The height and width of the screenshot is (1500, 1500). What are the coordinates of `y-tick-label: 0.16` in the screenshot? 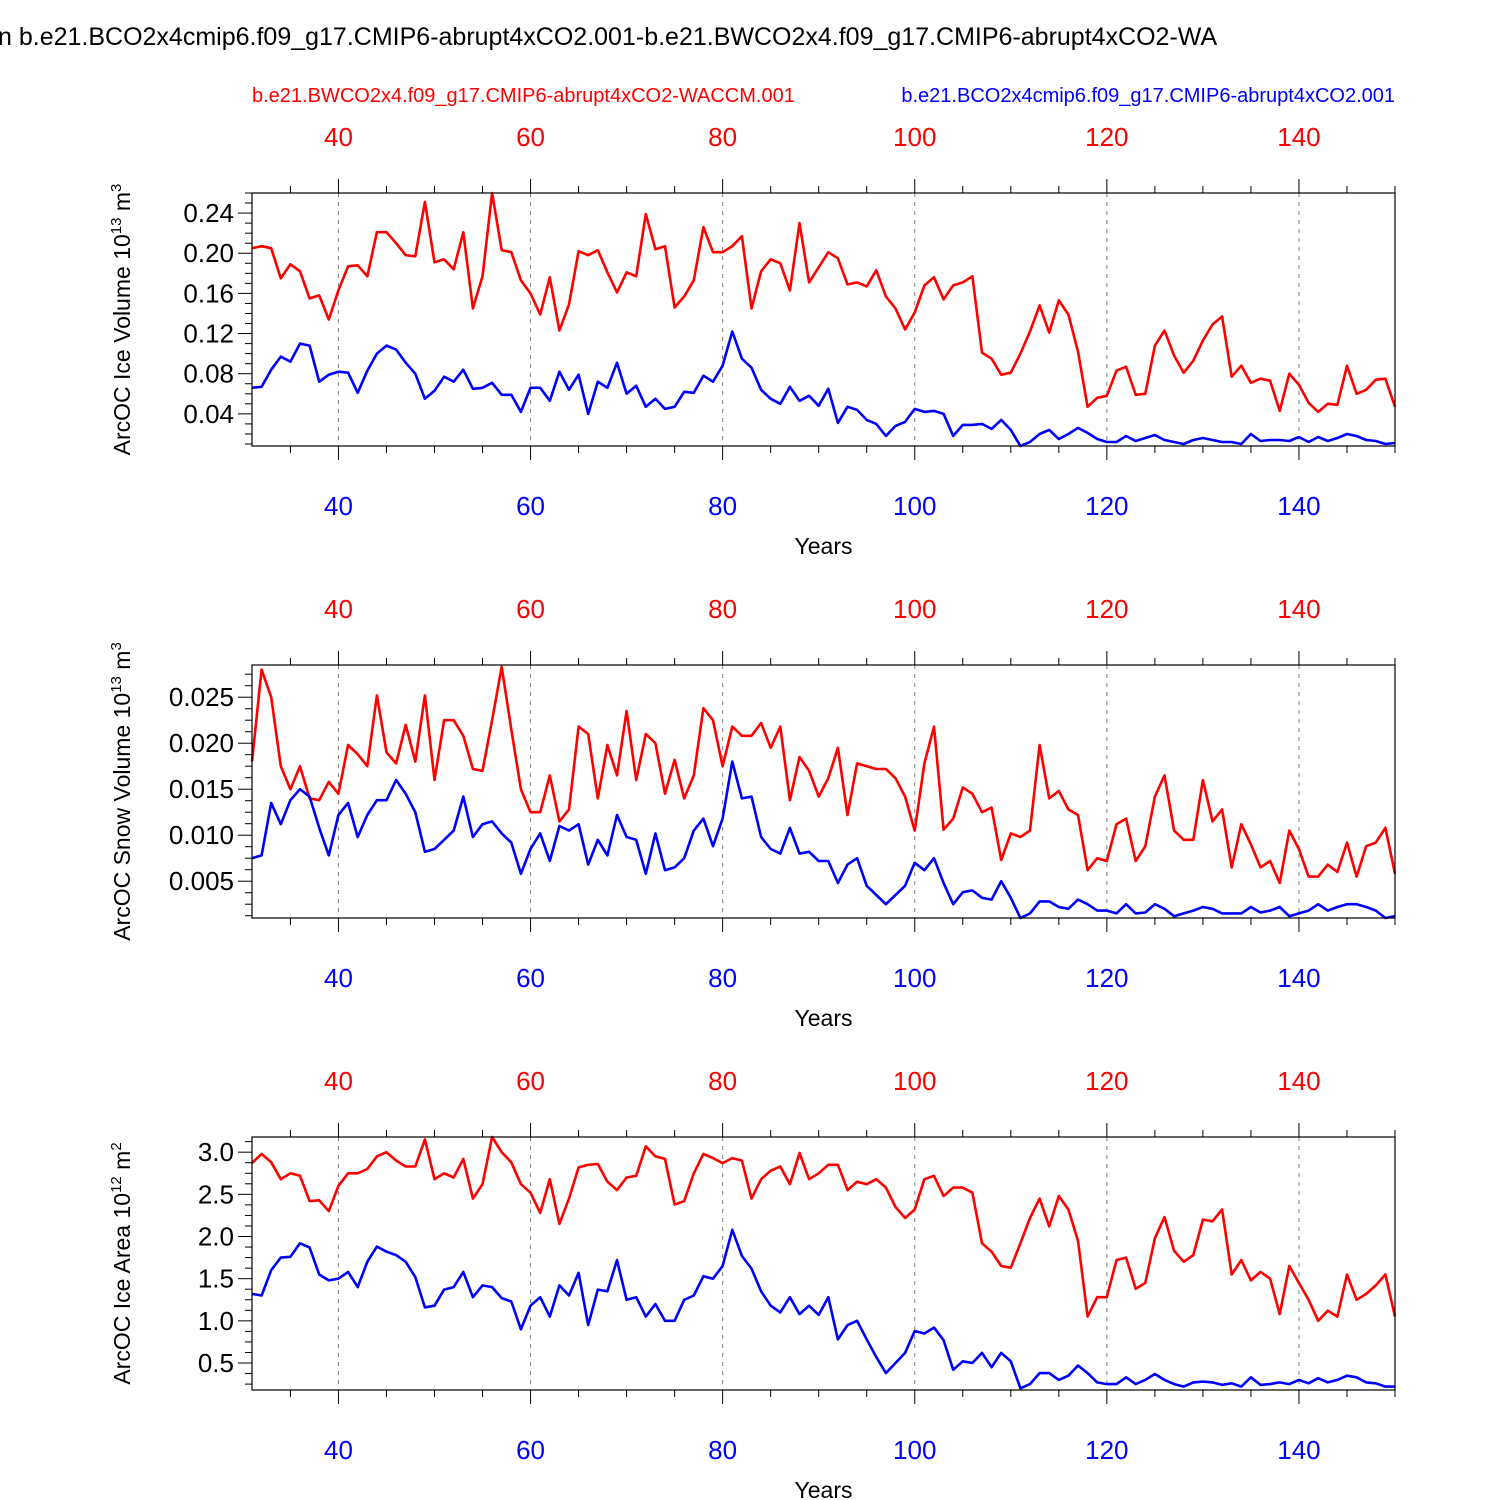 It's located at (208, 293).